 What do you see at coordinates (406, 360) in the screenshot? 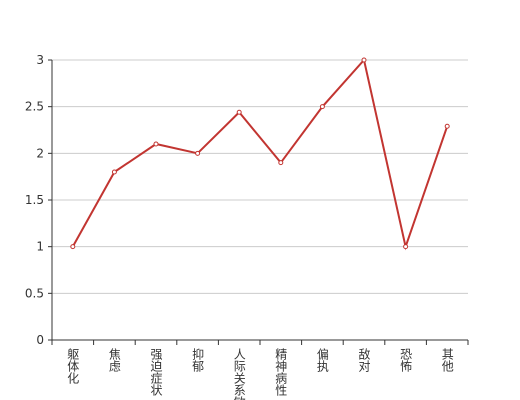
I see `x-tick-label: 恐怖` at bounding box center [406, 360].